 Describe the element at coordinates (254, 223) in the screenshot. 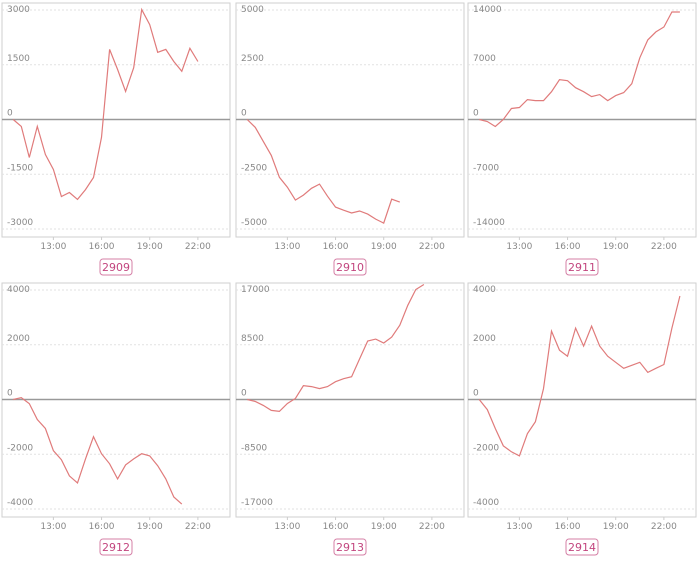

I see `y-tick-label: -5000` at that location.